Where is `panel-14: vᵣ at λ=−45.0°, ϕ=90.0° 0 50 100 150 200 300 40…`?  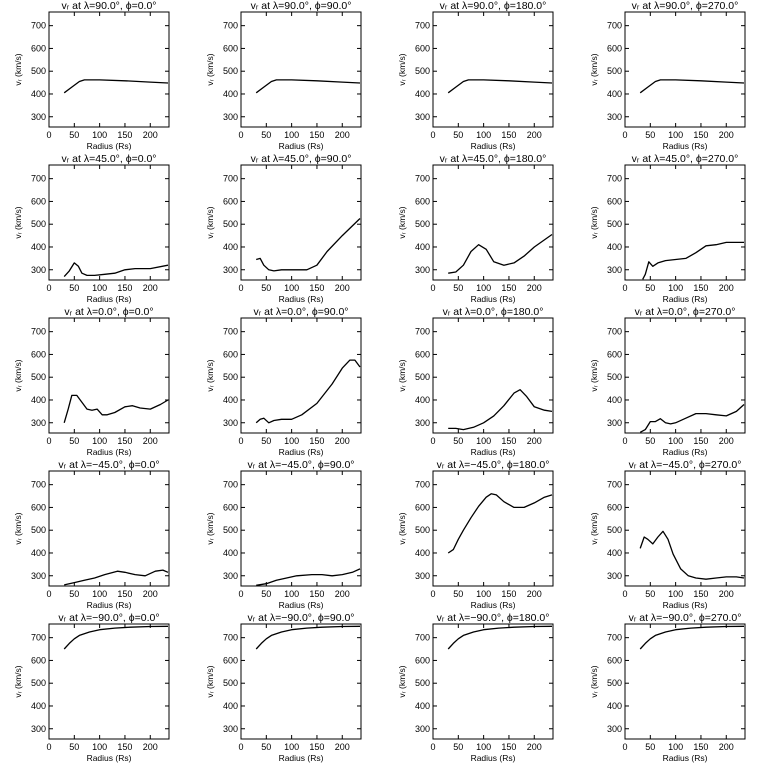
panel-14: vᵣ at λ=−45.0°, ϕ=90.0° 0 50 100 150 200 300 40… is located at coordinates (283, 534).